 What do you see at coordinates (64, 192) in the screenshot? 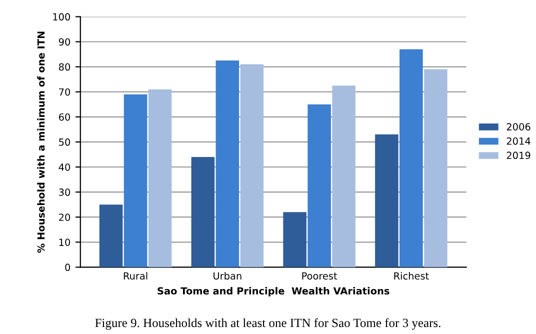
I see `y-tick-label: 30` at bounding box center [64, 192].